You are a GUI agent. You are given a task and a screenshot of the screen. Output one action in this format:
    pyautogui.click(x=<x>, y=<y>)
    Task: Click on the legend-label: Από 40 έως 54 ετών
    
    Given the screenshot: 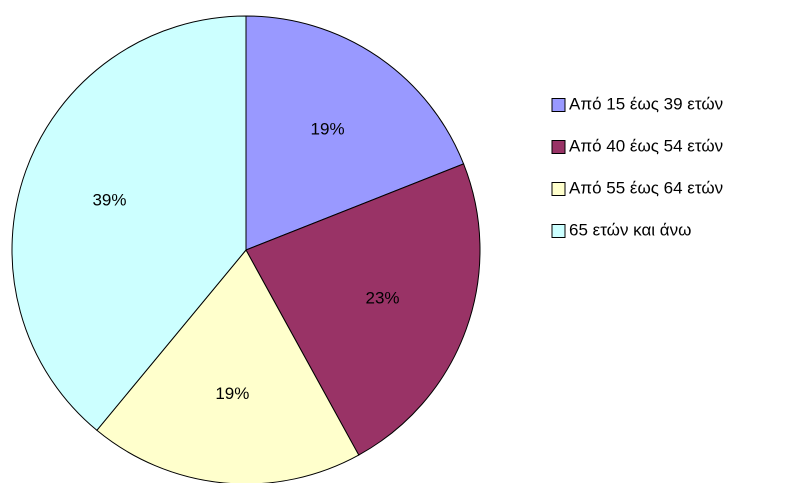 What is the action you would take?
    pyautogui.click(x=646, y=145)
    